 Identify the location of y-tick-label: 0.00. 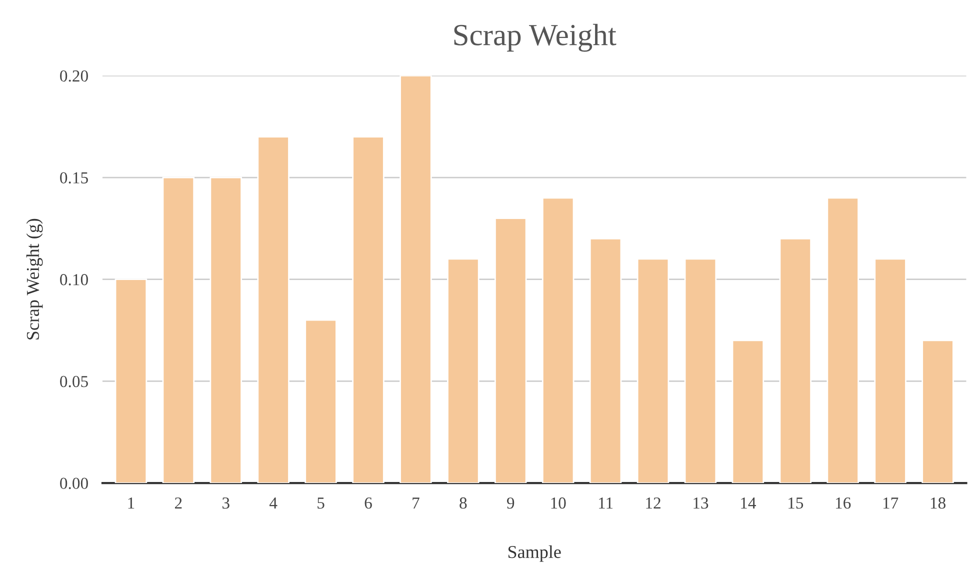
(74, 484).